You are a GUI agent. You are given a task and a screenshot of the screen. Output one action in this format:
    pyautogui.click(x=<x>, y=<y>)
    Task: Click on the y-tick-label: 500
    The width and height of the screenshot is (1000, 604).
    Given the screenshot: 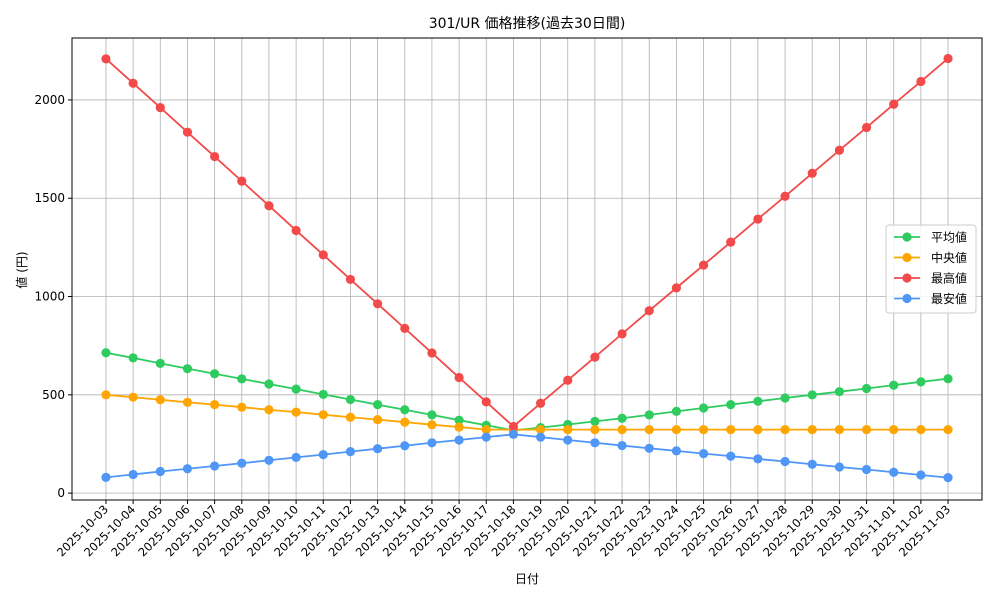 What is the action you would take?
    pyautogui.click(x=53, y=395)
    